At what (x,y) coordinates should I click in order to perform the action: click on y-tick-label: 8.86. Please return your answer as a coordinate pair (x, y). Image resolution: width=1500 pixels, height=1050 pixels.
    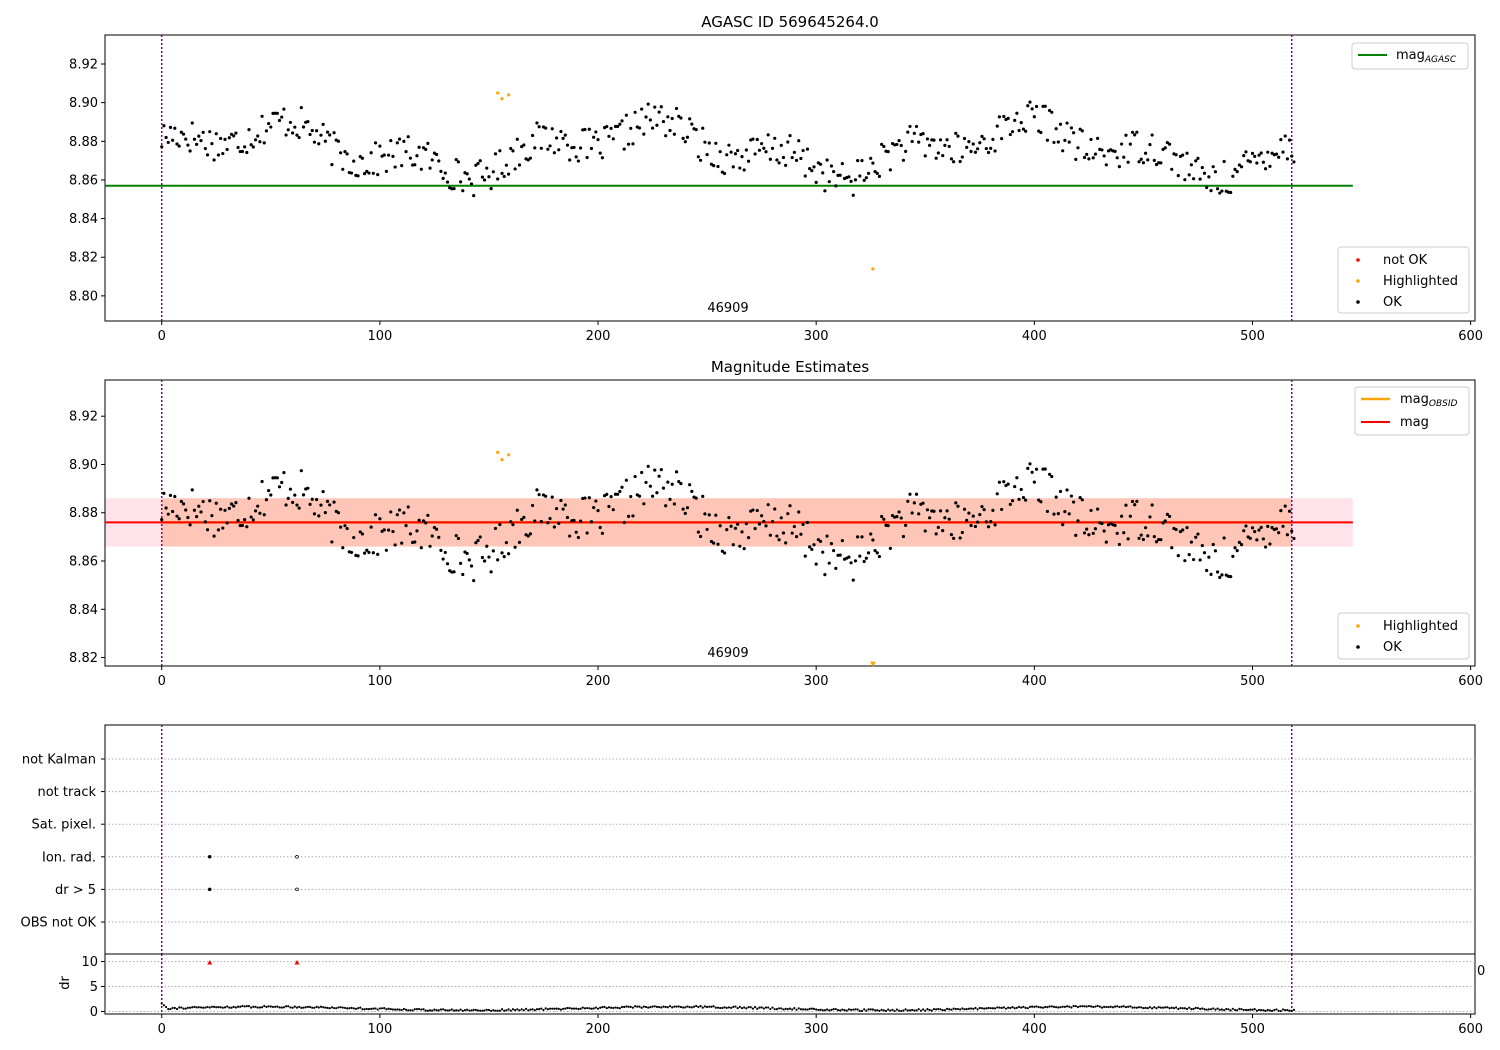
    Looking at the image, I should click on (83, 180).